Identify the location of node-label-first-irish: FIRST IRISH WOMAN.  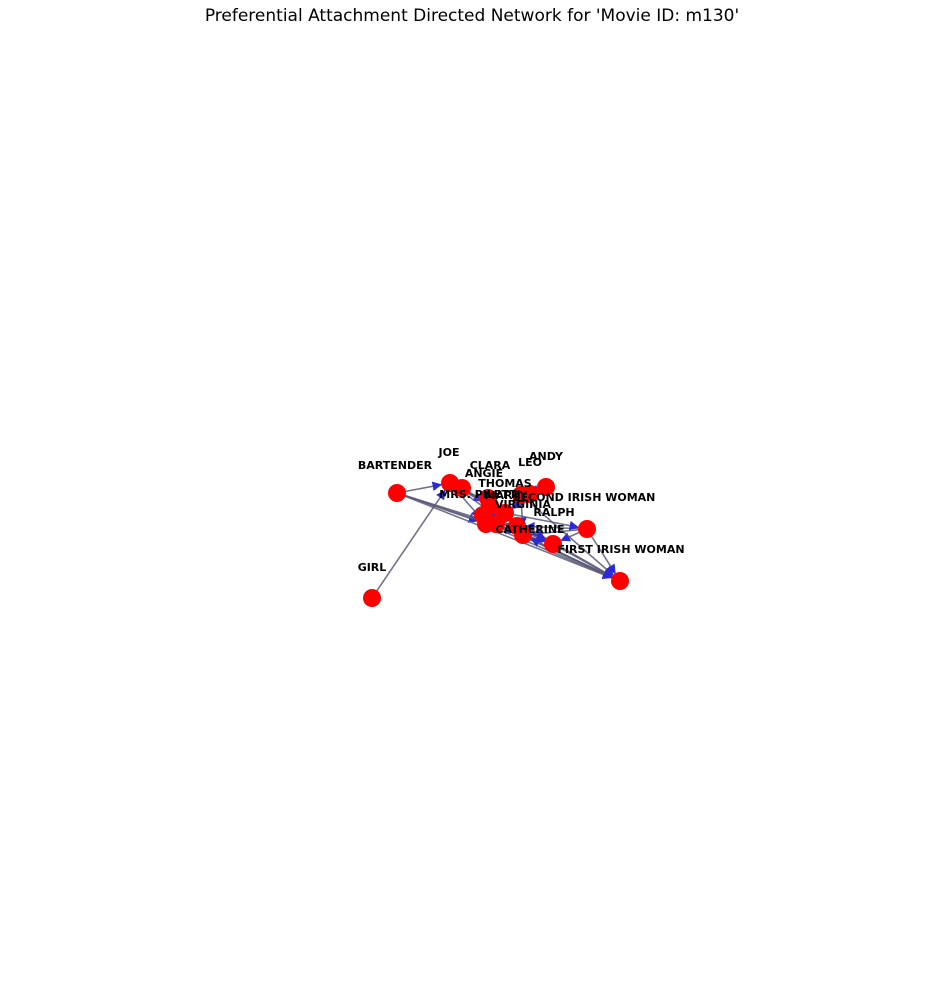
(620, 549).